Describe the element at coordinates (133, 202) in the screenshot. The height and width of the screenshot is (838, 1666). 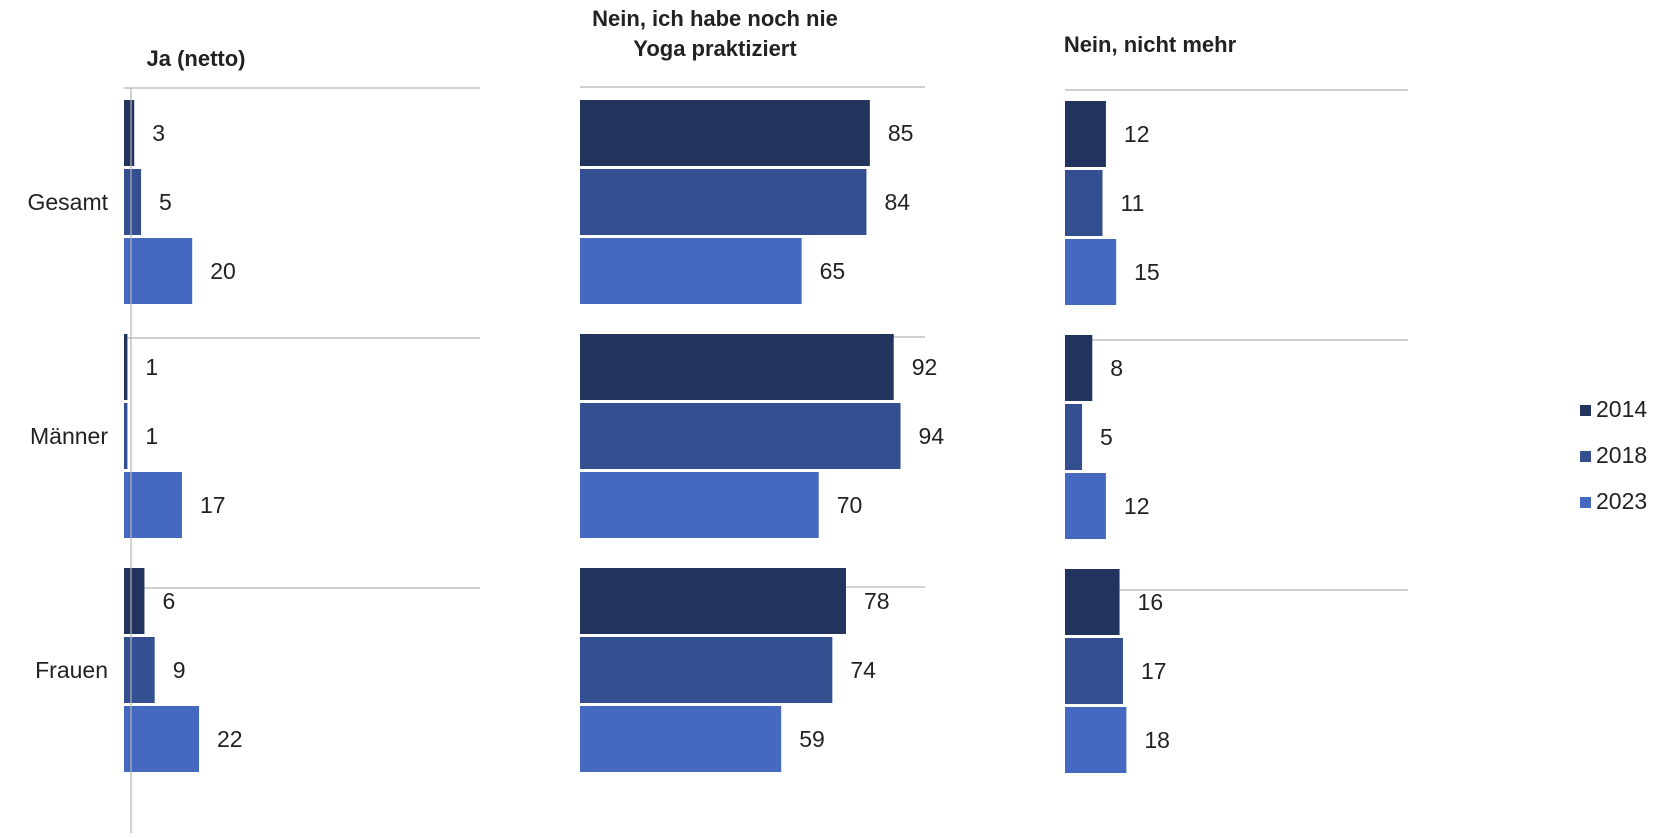
I see `bar-1-gesamt-2018` at that location.